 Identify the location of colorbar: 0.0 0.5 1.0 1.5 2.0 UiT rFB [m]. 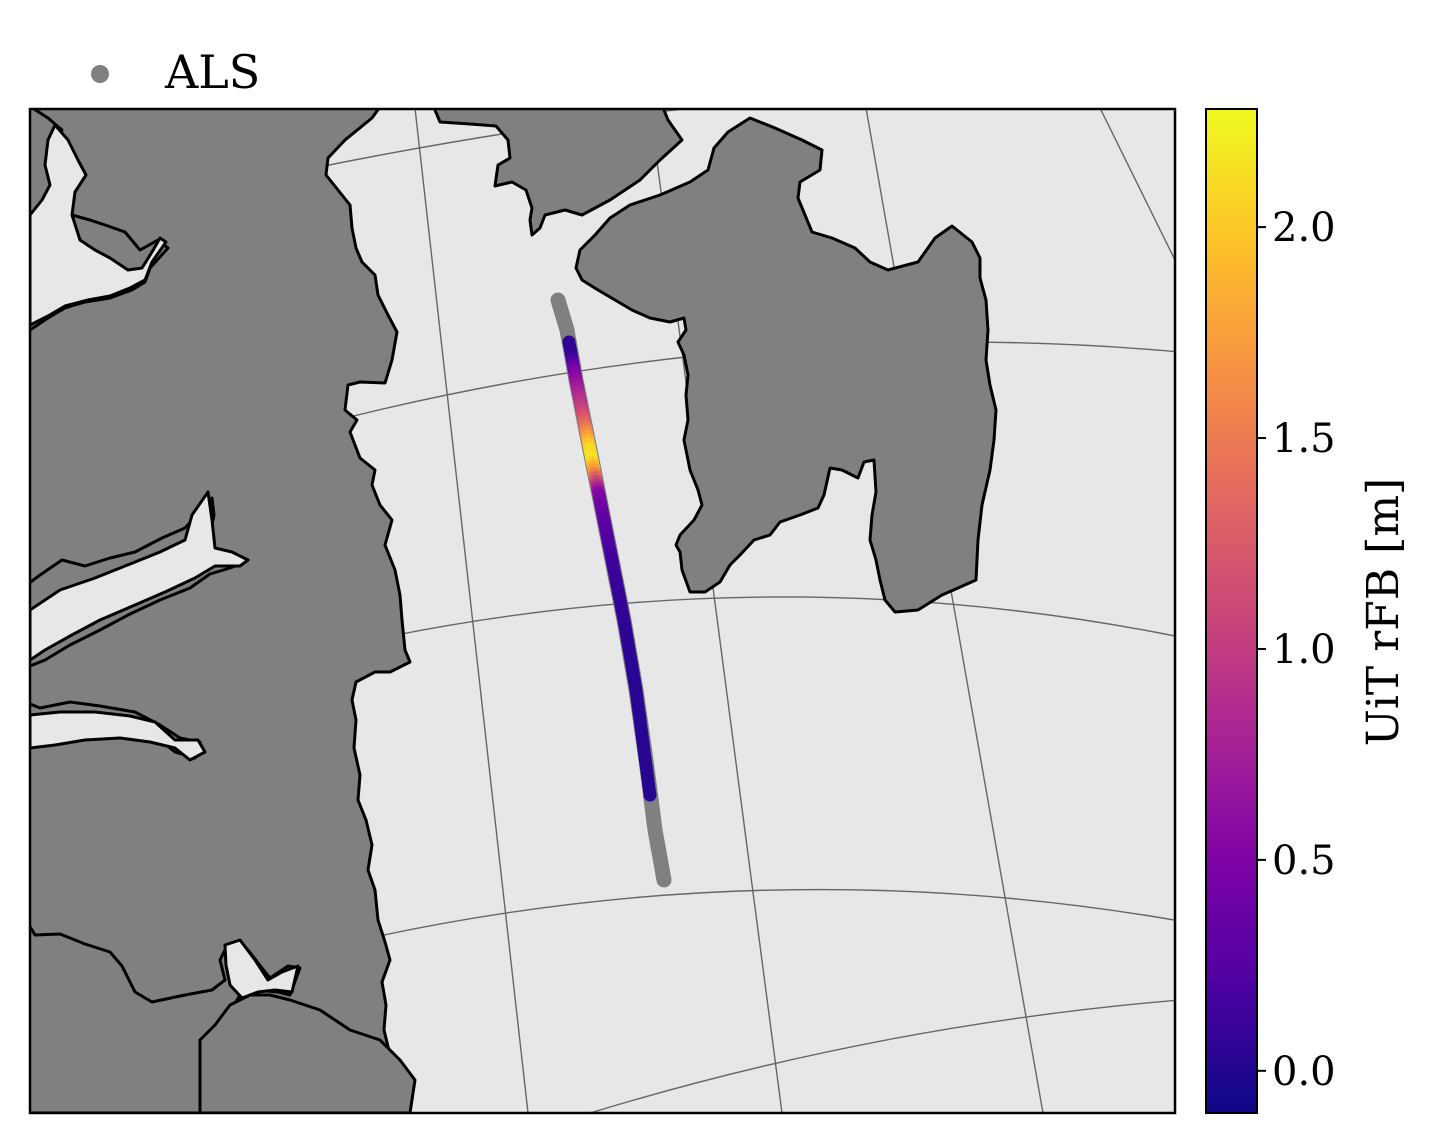
(1307, 611).